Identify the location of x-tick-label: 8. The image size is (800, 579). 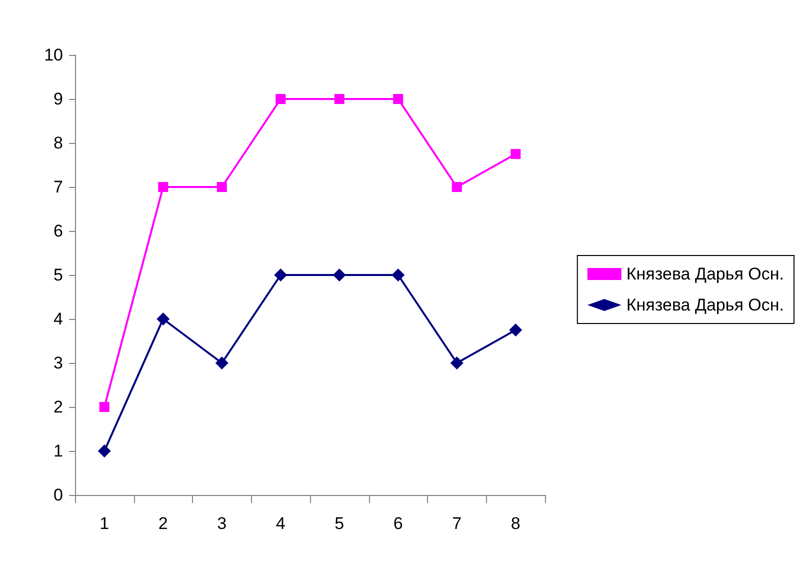
(515, 523).